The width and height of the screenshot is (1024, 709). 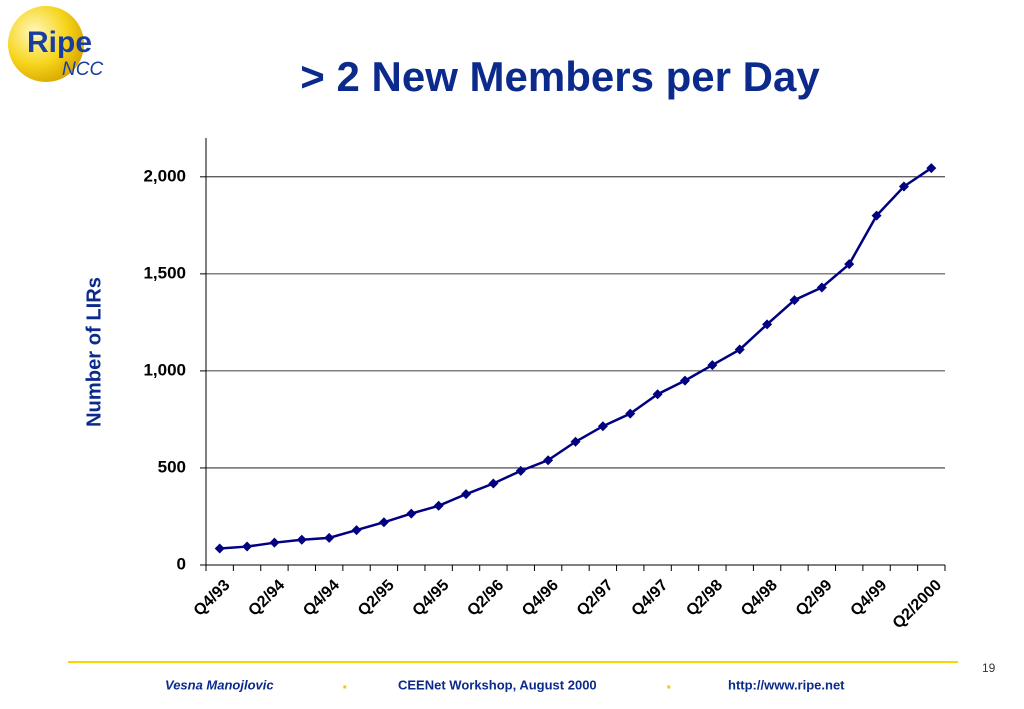 What do you see at coordinates (376, 598) in the screenshot?
I see `x-tick-label: Q2/95` at bounding box center [376, 598].